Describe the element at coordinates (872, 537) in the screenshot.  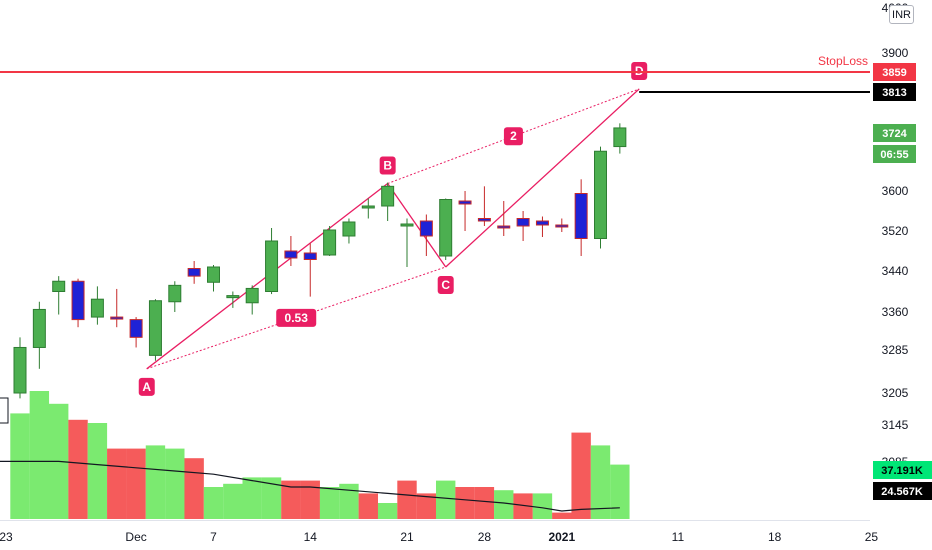
I see `time-tick-label: 25` at that location.